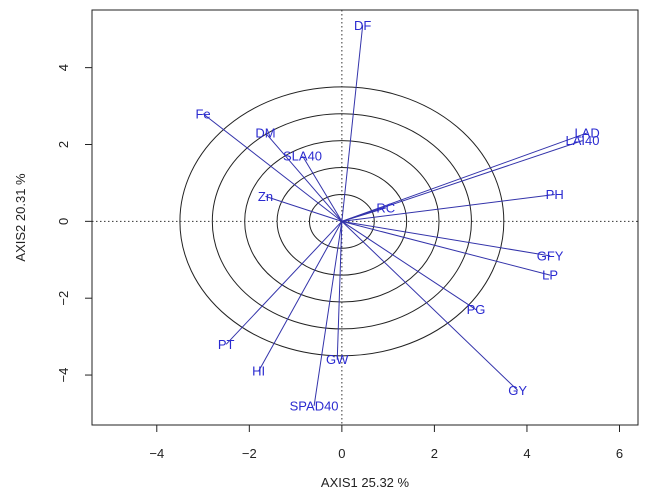 This screenshot has height=491, width=645. What do you see at coordinates (63, 375) in the screenshot?
I see `y-tick-label: −4` at bounding box center [63, 375].